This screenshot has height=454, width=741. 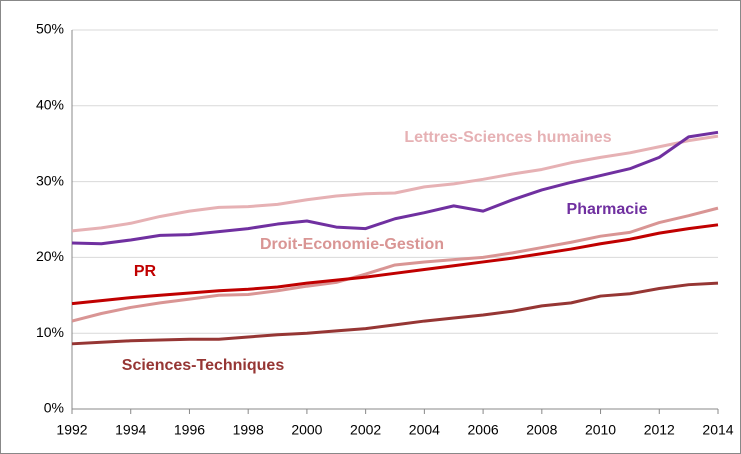 What do you see at coordinates (50, 180) in the screenshot?
I see `y-tick-label: 30%` at bounding box center [50, 180].